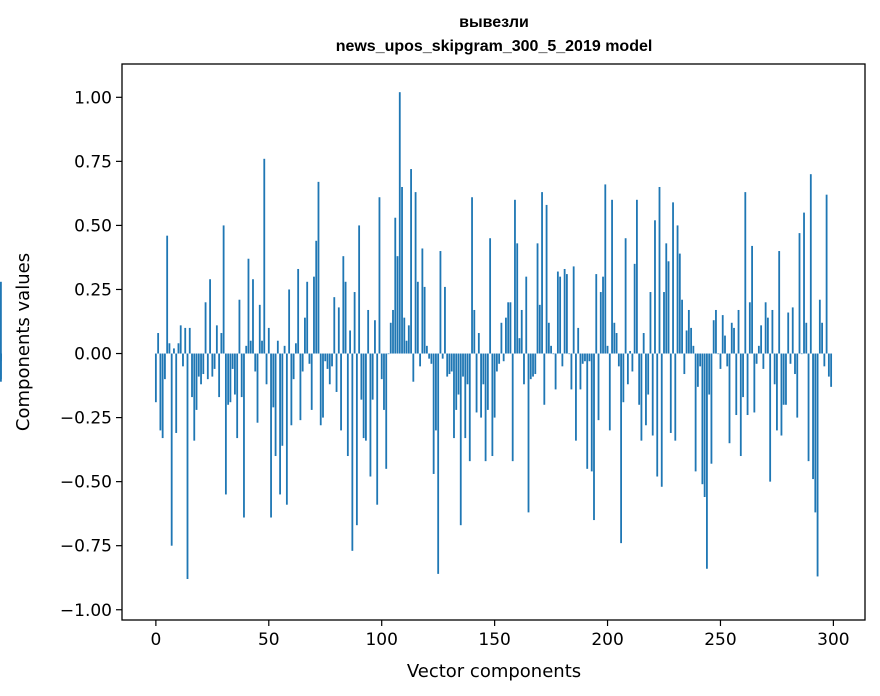 Image resolution: width=880 pixels, height=696 pixels. Describe the element at coordinates (86, 547) in the screenshot. I see `y-tick-label-1: −0.75` at that location.